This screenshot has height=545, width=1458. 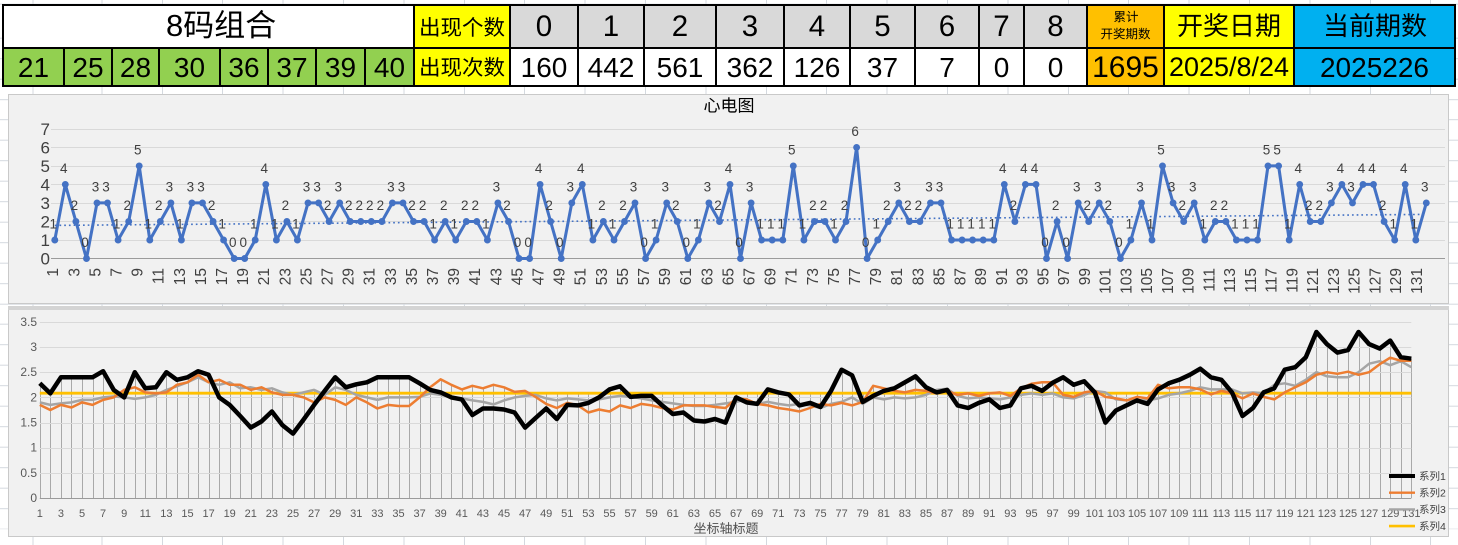 I want to click on svg-text: 6, so click(x=855, y=131).